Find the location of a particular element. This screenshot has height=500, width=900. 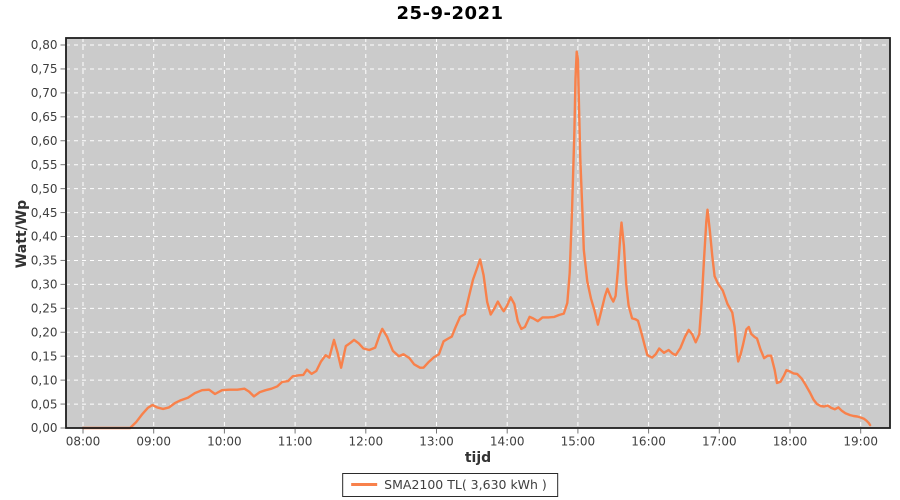

x-tick-label: 09:00 is located at coordinates (153, 442).